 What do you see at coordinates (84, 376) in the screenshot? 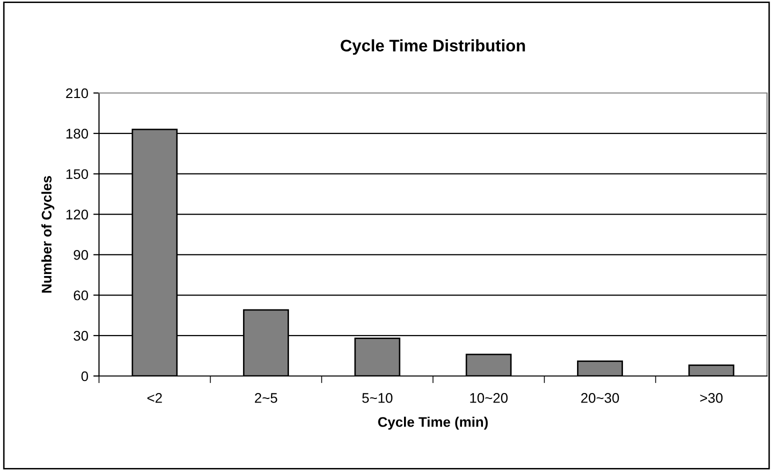
I see `y-tick-label: 0` at bounding box center [84, 376].